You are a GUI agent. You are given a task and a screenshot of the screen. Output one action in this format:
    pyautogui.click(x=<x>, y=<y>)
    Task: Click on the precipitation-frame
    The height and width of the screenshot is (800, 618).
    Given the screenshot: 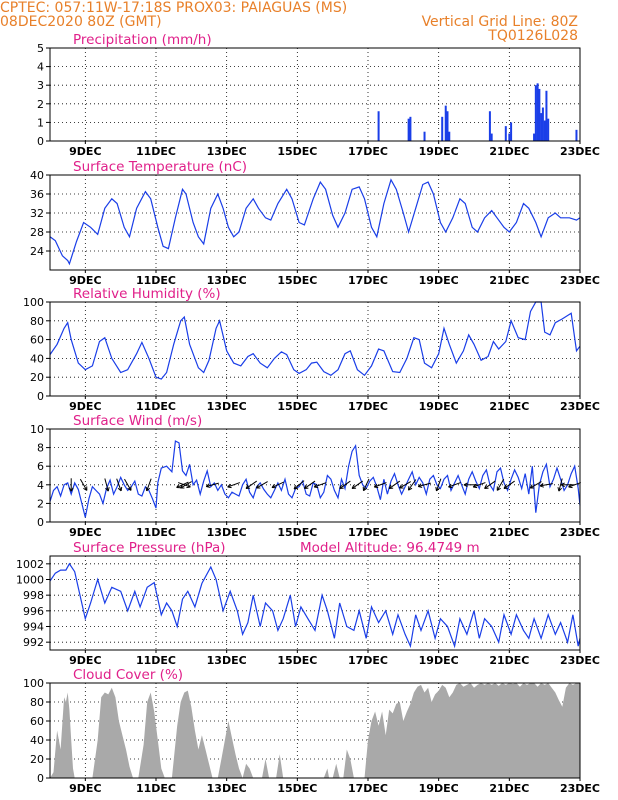 What is the action you would take?
    pyautogui.click(x=315, y=94)
    